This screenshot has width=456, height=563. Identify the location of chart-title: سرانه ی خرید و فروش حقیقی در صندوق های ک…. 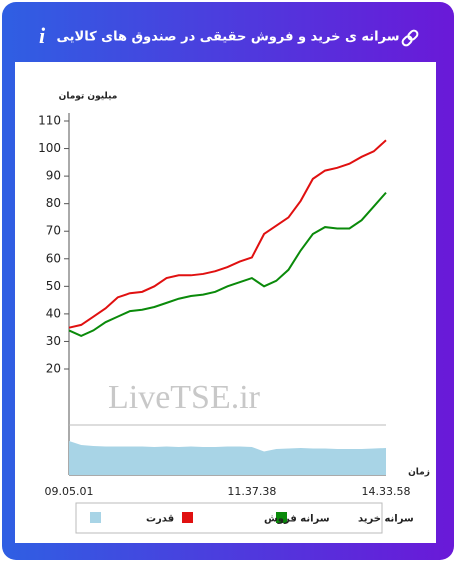
(227, 37).